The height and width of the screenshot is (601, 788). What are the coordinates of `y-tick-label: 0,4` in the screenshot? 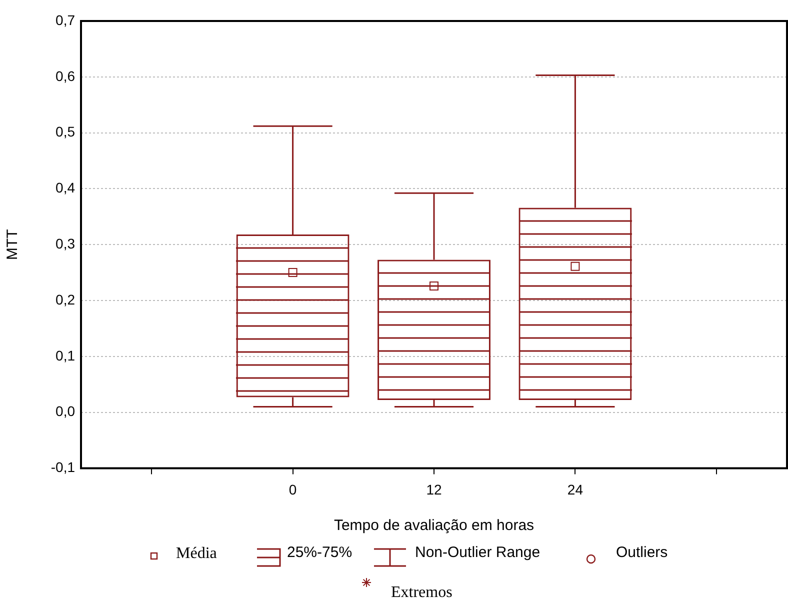 It's located at (66, 188).